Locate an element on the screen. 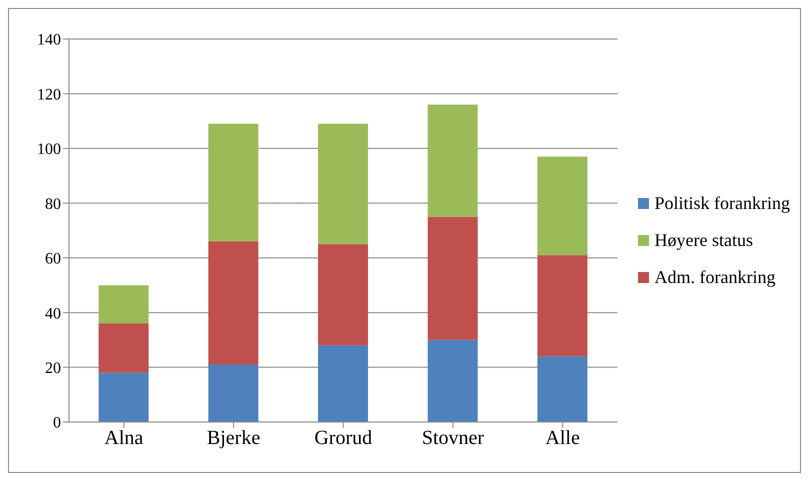 Image resolution: width=811 pixels, height=483 pixels. y-tick-label: 140 is located at coordinates (49, 40).